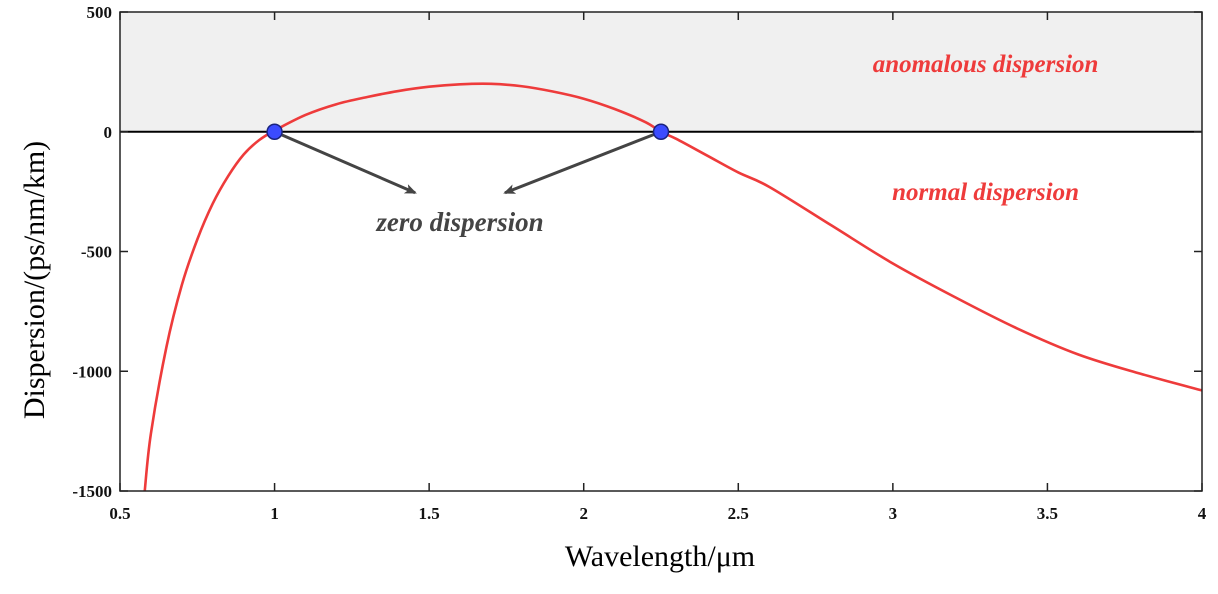 The width and height of the screenshot is (1218, 594). I want to click on x-tick-label: 4, so click(1202, 513).